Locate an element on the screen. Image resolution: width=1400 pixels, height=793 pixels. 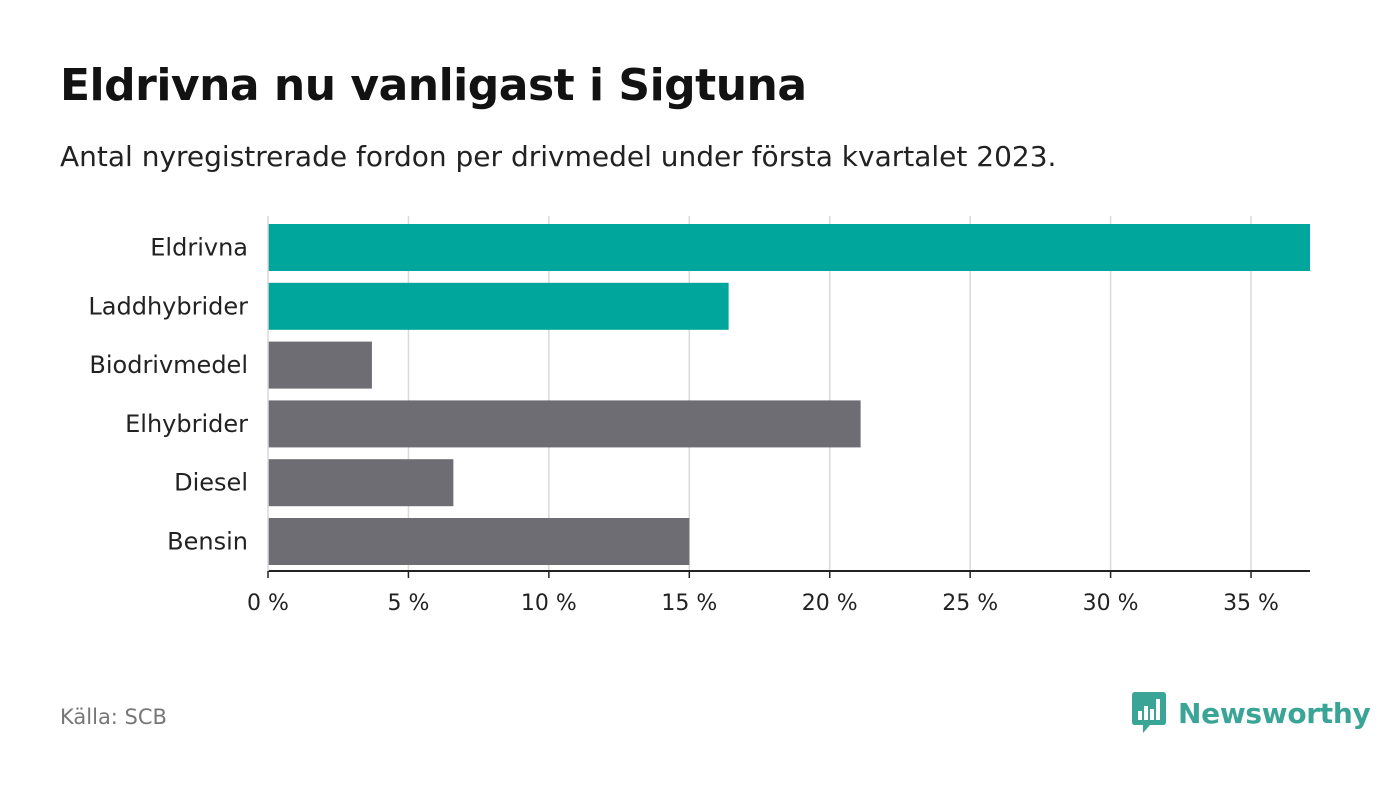
brand-logo: Newsworthy is located at coordinates (1251, 713).